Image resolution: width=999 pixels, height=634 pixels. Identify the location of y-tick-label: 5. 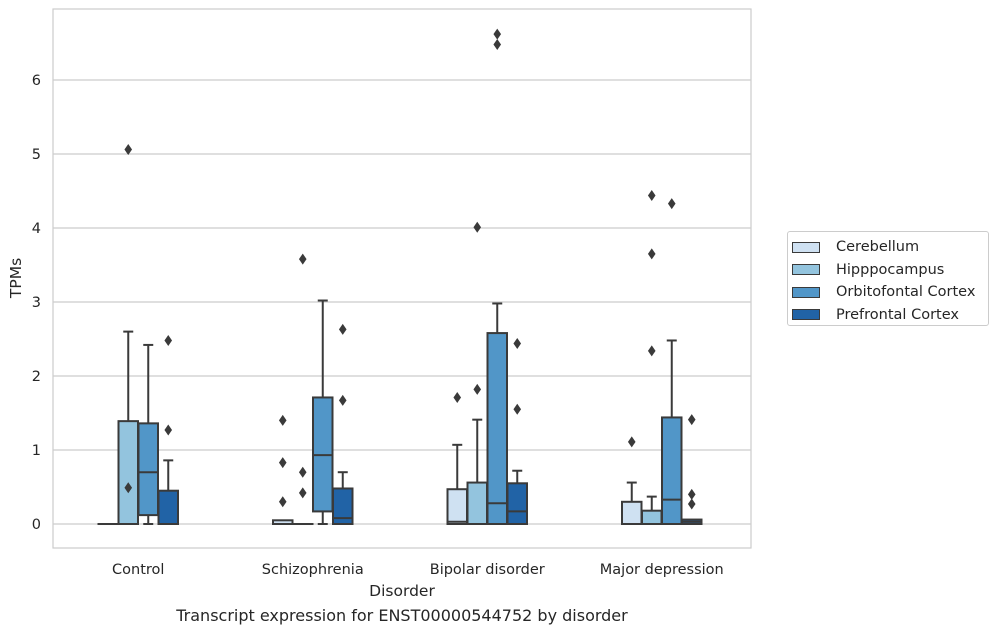
(36, 155).